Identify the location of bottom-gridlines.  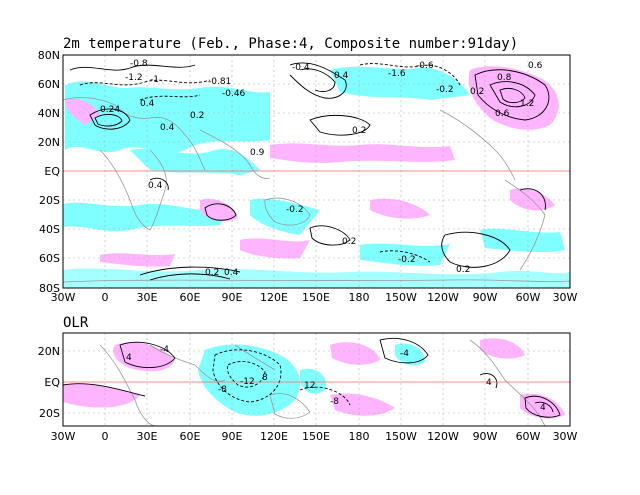
(316, 379).